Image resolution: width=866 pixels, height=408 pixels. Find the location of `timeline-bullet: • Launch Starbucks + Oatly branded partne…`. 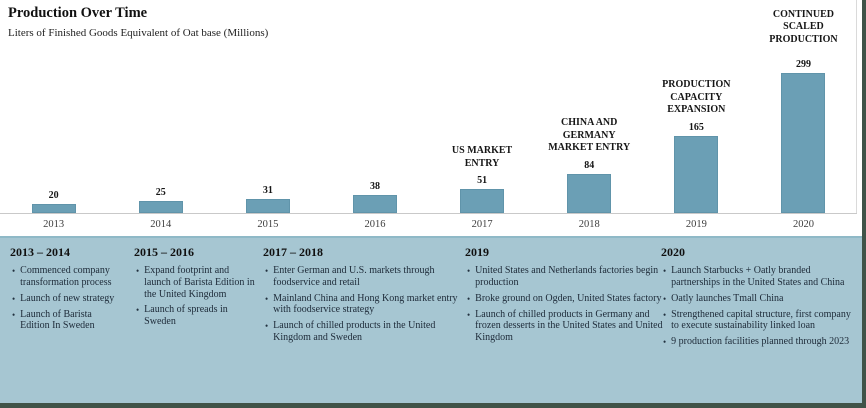

timeline-bullet: • Launch Starbucks + Oatly branded partne… is located at coordinates (761, 277).